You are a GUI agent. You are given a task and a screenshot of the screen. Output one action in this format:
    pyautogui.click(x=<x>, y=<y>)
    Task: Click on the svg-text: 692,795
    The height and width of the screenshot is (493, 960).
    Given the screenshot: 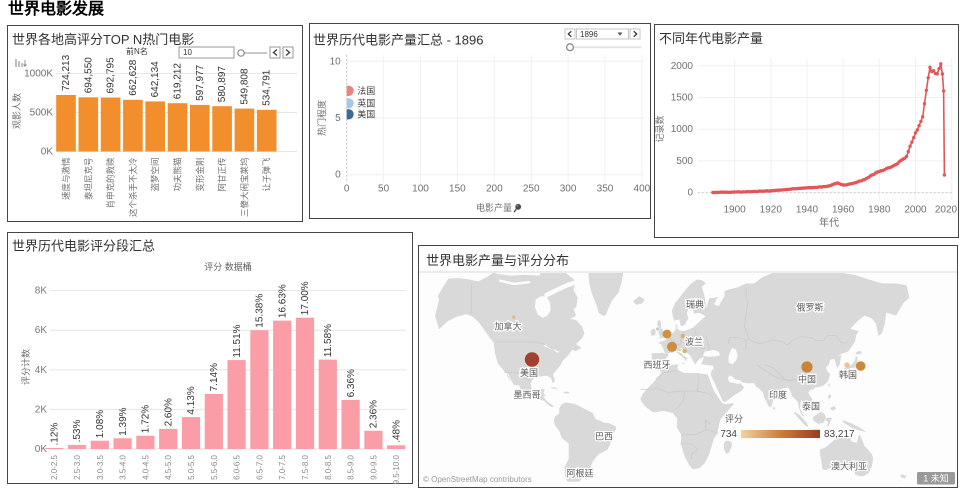 What is the action you would take?
    pyautogui.click(x=111, y=75)
    